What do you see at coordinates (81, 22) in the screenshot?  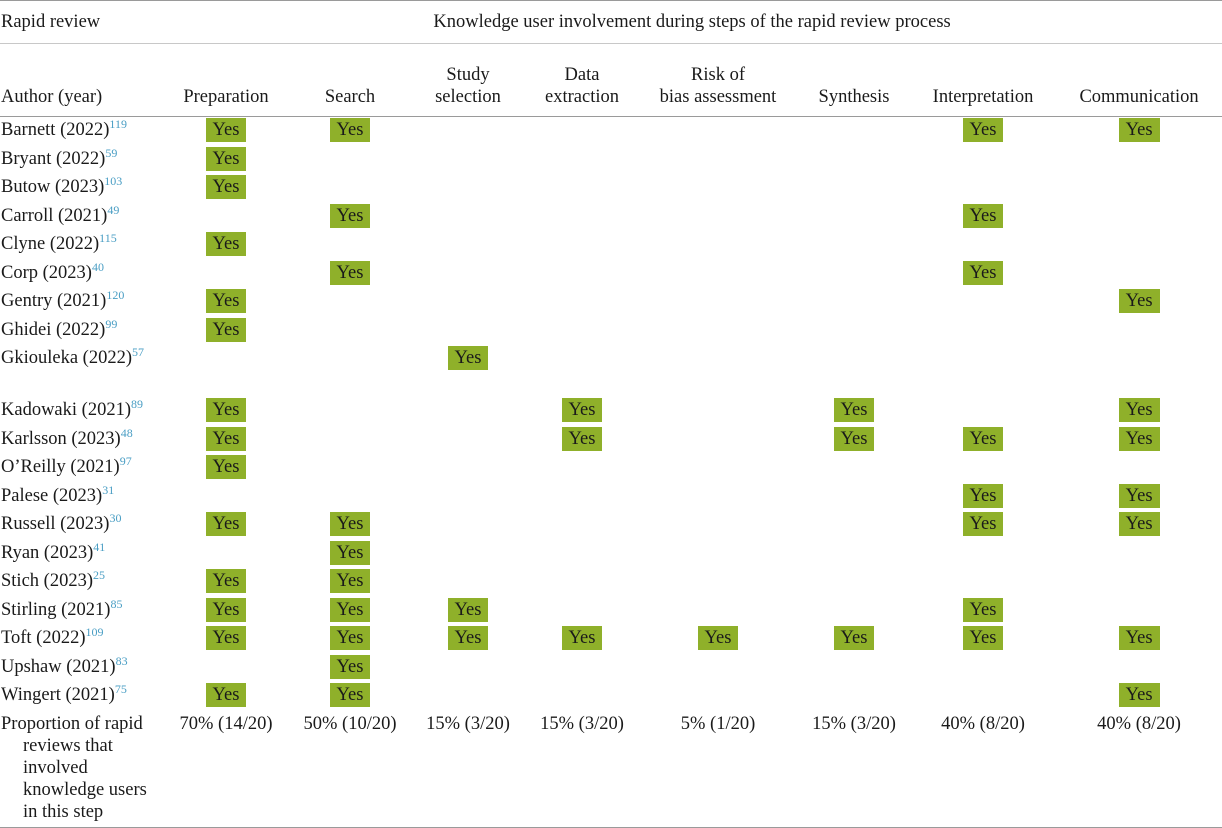 I see `header-rapid-review: Rapid review` at bounding box center [81, 22].